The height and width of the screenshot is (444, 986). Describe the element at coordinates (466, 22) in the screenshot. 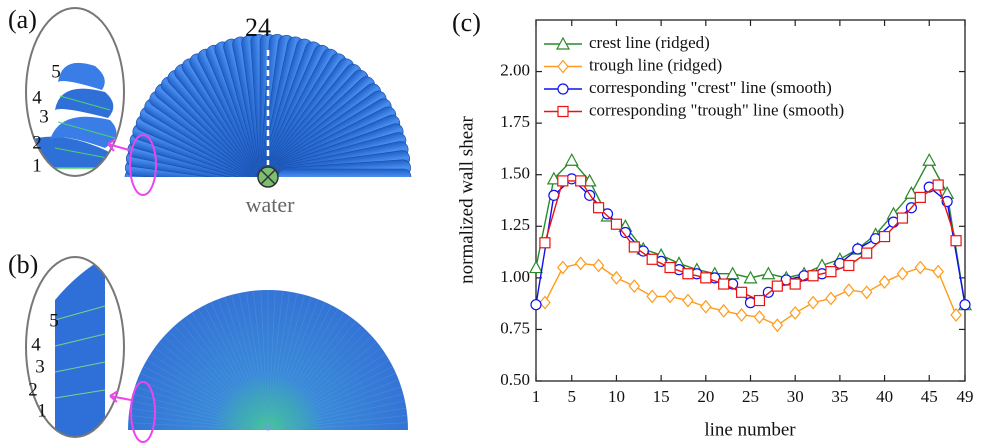

I see `panel-label: (c)` at that location.